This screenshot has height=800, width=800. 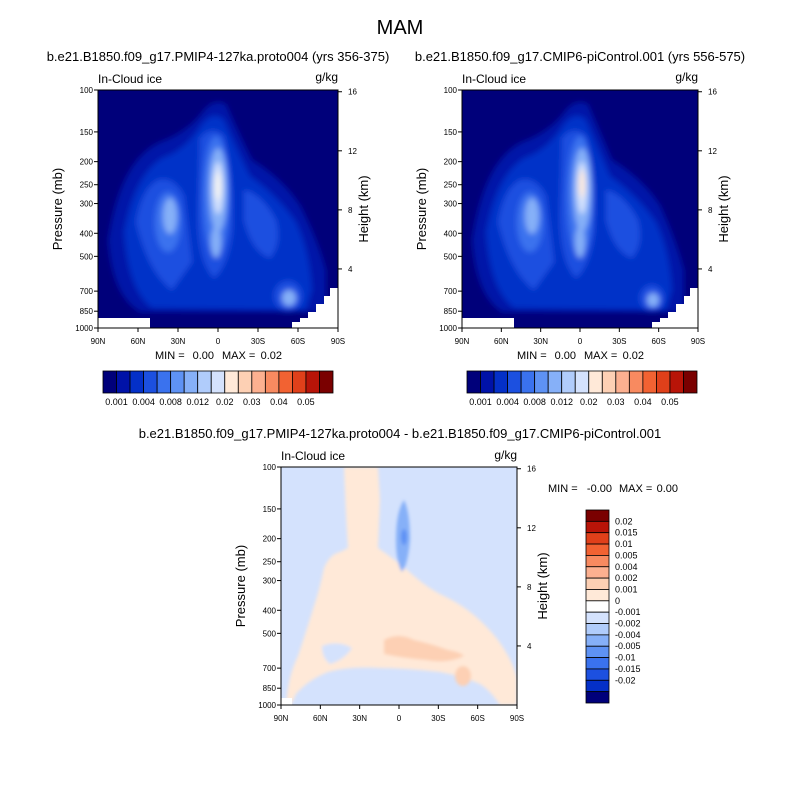 What do you see at coordinates (279, 402) in the screenshot?
I see `panel-left-colorbar-label: 0.04` at bounding box center [279, 402].